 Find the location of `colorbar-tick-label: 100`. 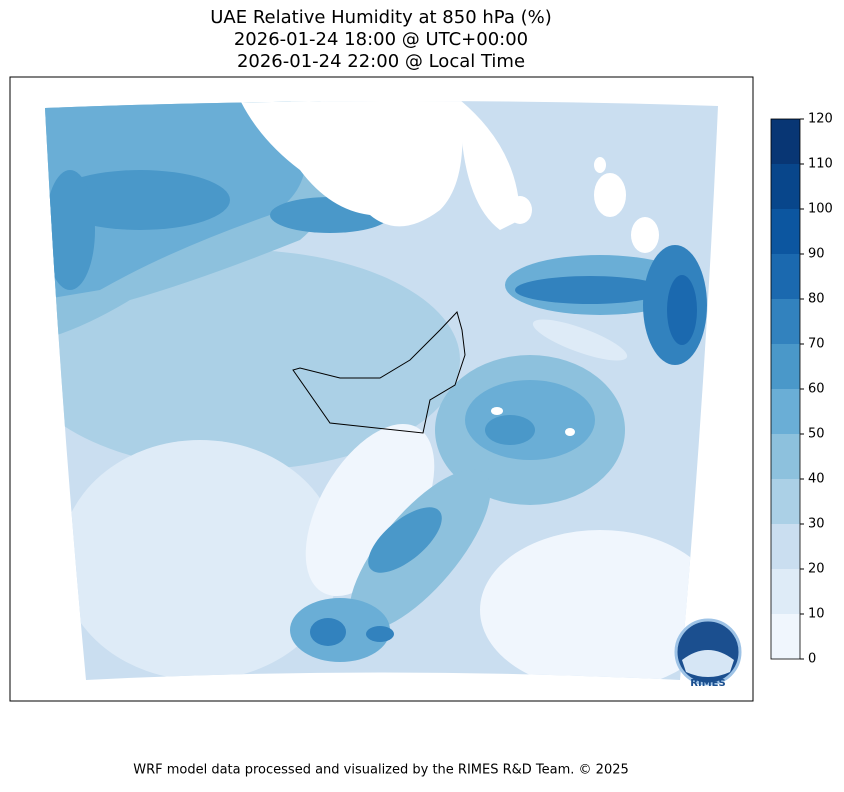

colorbar-tick-label: 100 is located at coordinates (820, 209).